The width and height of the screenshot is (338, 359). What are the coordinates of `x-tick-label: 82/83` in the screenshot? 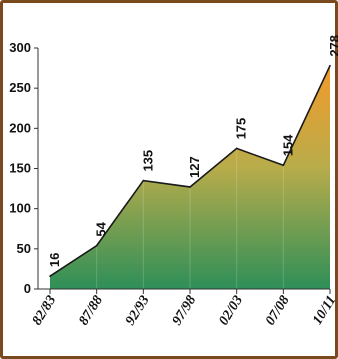 It's located at (45, 310).